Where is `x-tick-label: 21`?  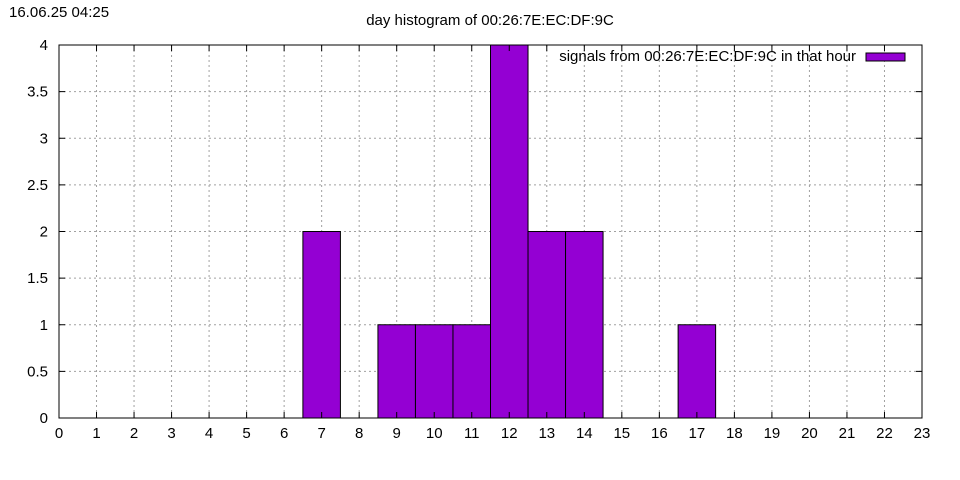 x-tick-label: 21 is located at coordinates (847, 433).